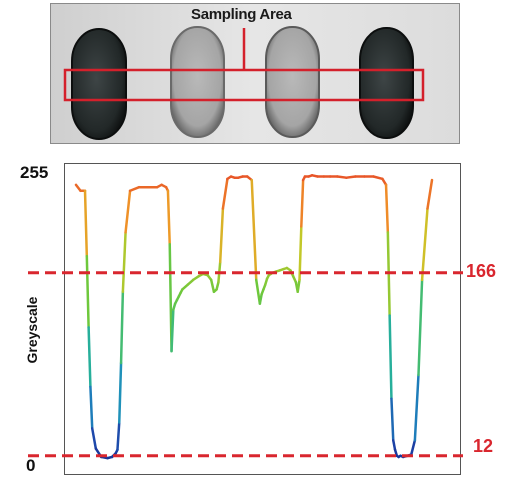 The image size is (514, 479). I want to click on pill-light-center-left, so click(197, 82).